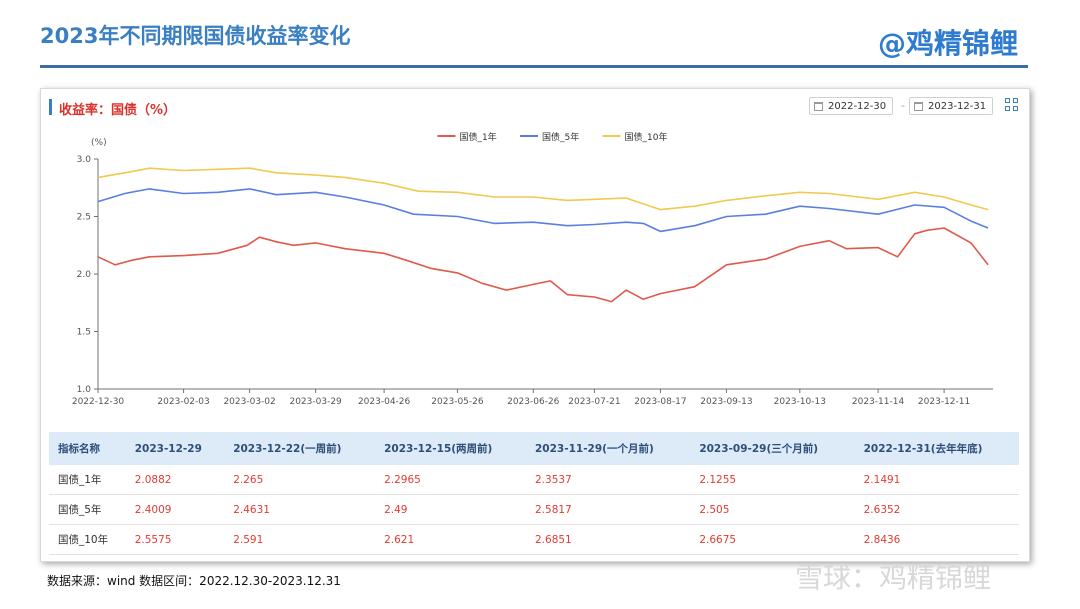 The image size is (1080, 609). Describe the element at coordinates (478, 137) in the screenshot. I see `legend-label: 国债_1年` at that location.